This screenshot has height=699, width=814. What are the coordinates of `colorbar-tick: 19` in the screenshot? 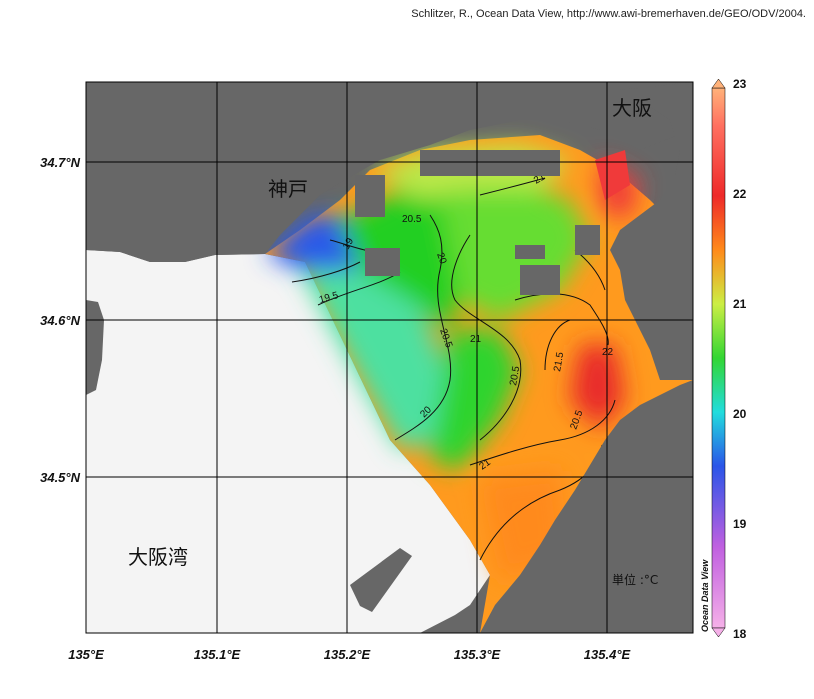 It's located at (740, 524).